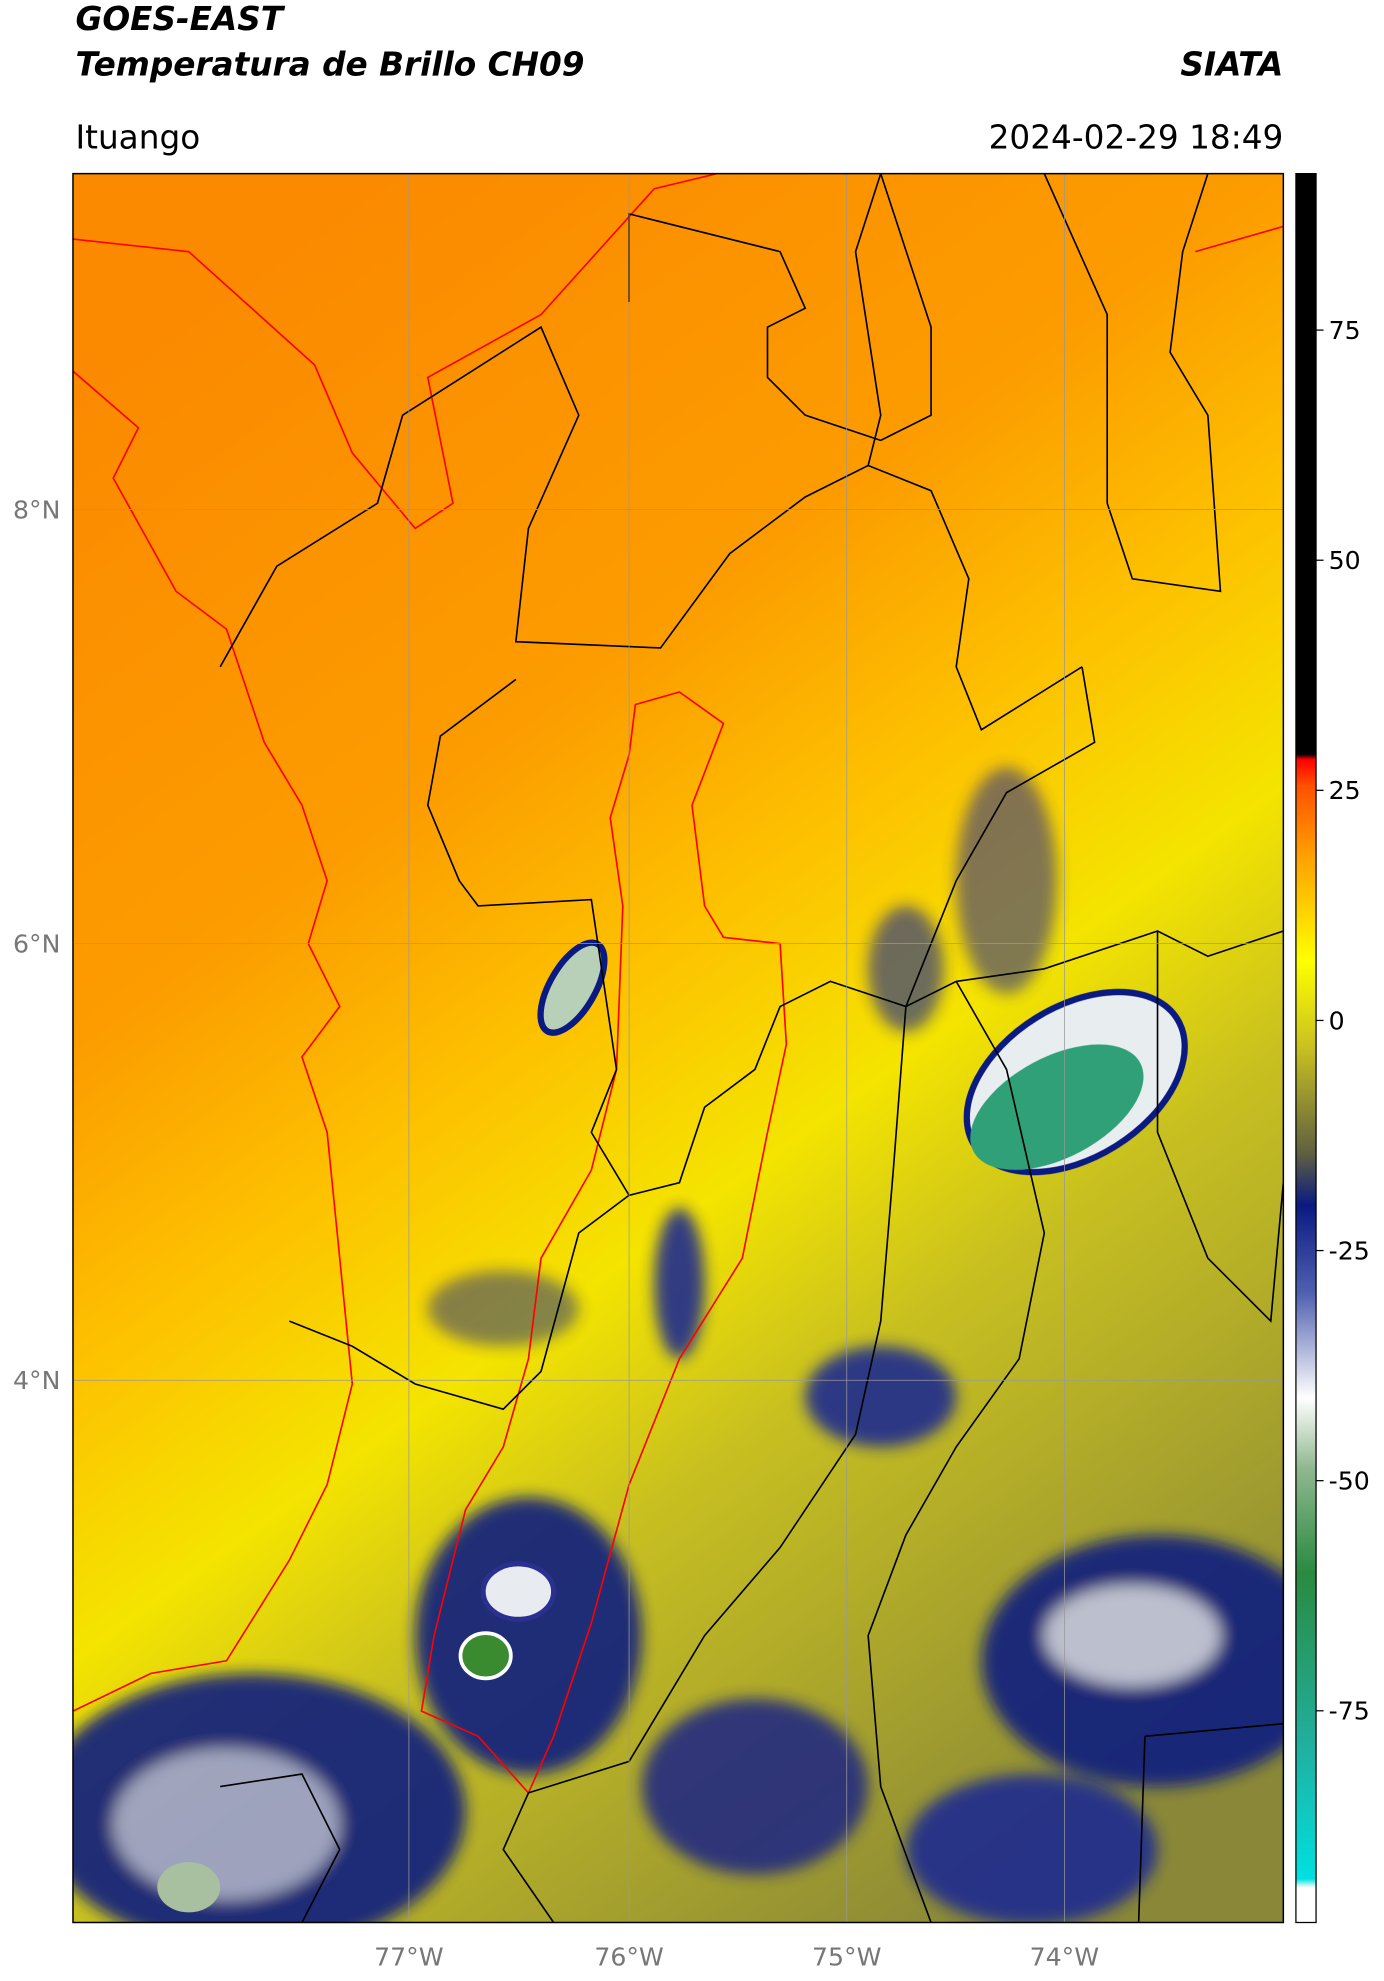 The image size is (1384, 1981). I want to click on colorbar-tick-label: 25, so click(1345, 790).